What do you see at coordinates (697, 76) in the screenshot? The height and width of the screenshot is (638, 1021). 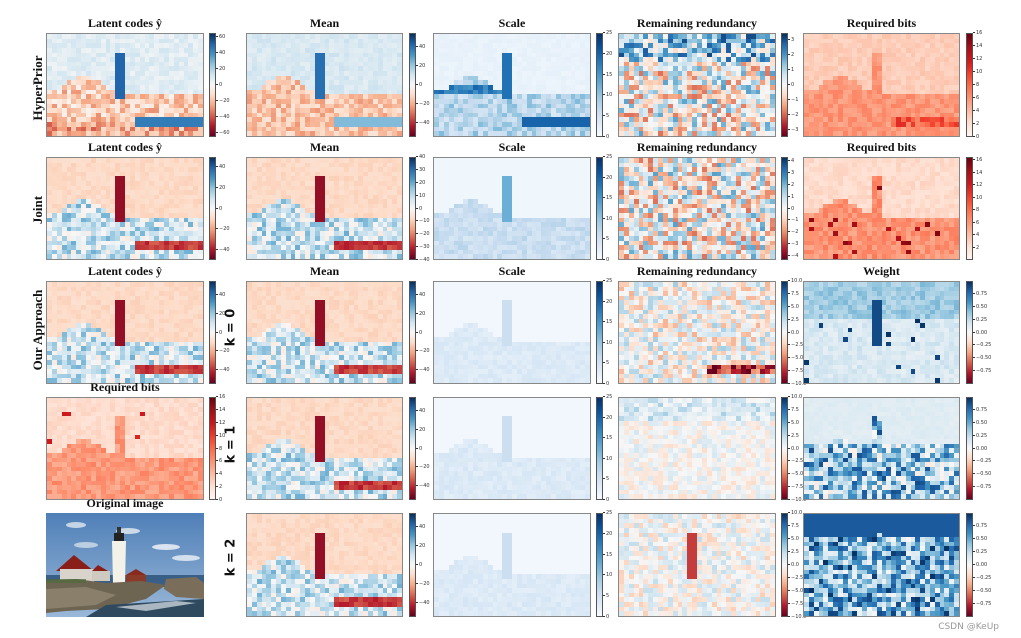 I see `panel-hp-redund: Remaining redundancy` at bounding box center [697, 76].